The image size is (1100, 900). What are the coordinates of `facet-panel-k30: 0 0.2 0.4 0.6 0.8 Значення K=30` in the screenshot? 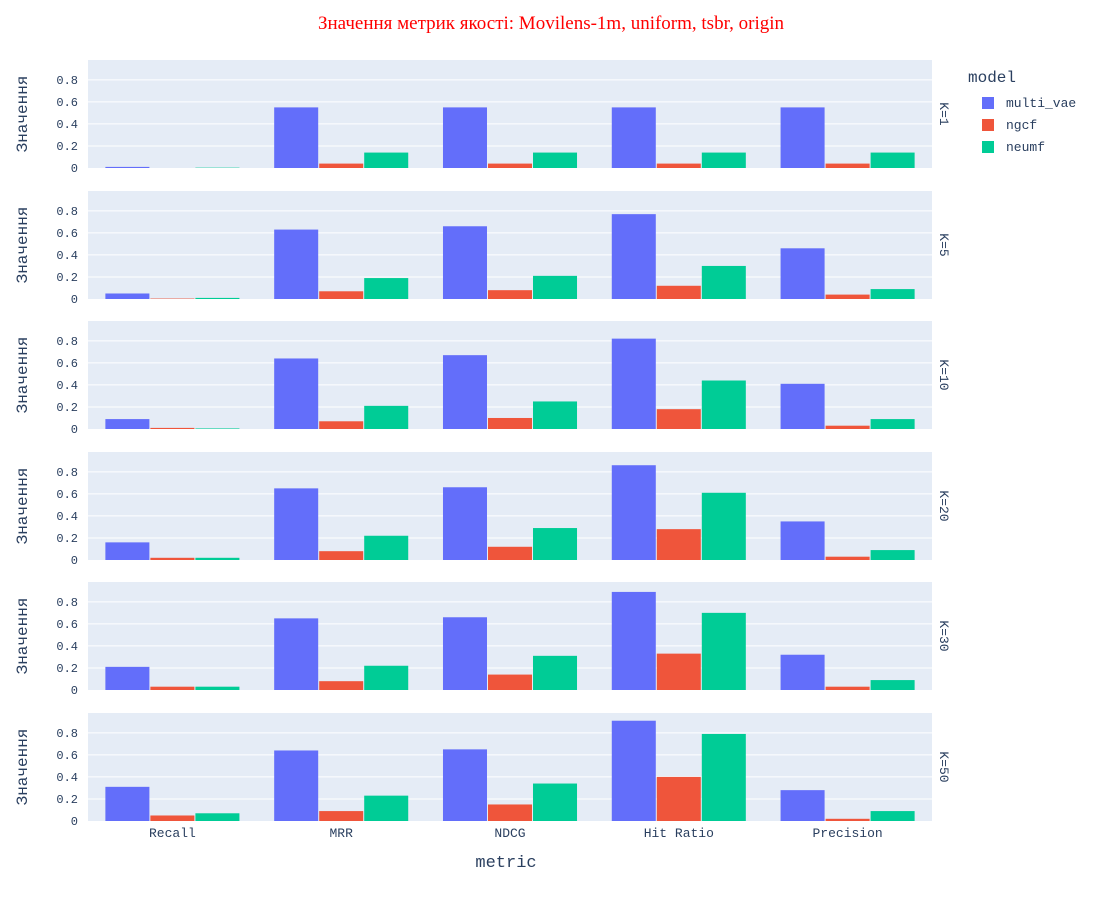 It's located at (482, 640).